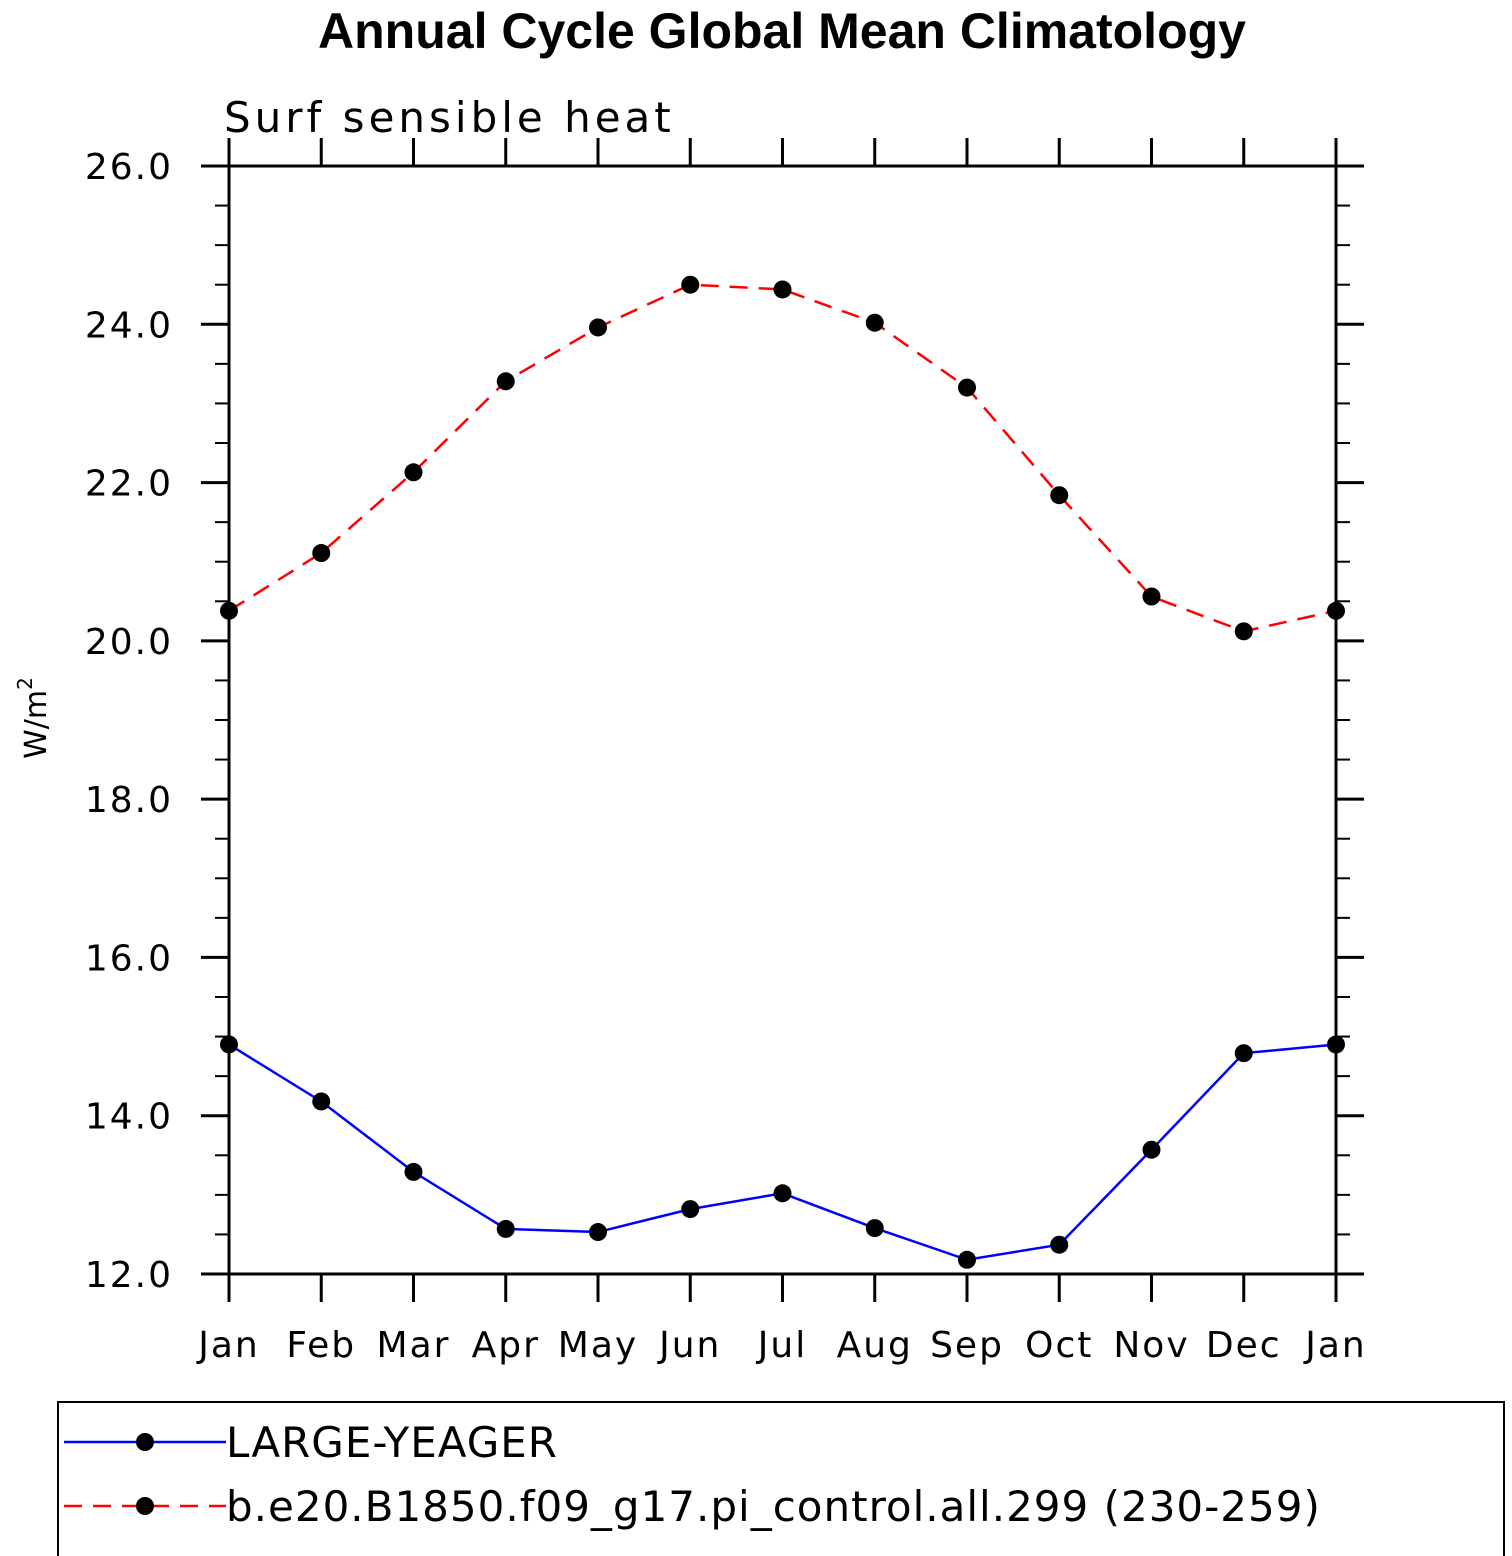 The image size is (1512, 1556). Describe the element at coordinates (689, 1345) in the screenshot. I see `x-tick-label: Jun` at that location.